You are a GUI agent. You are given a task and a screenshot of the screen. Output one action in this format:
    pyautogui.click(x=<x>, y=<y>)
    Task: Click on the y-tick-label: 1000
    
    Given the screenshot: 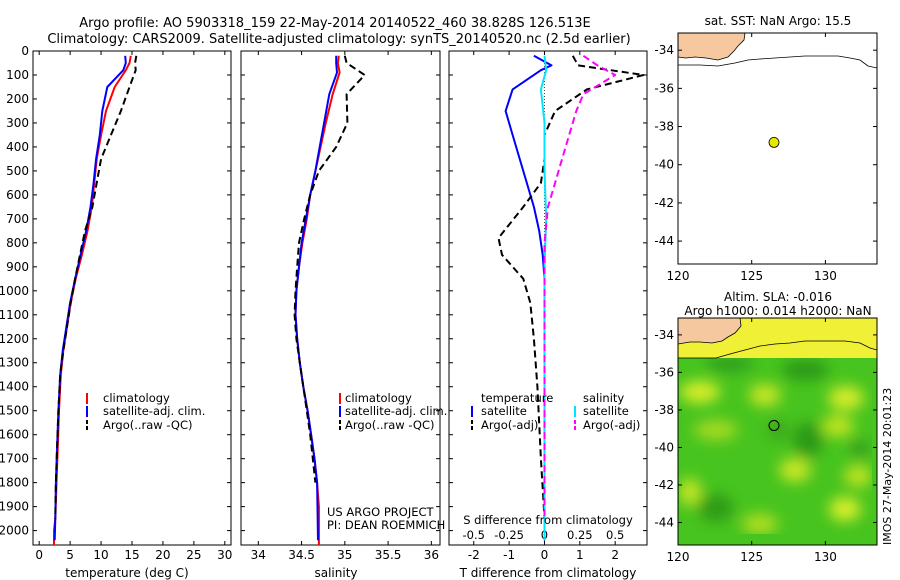 What is the action you would take?
    pyautogui.click(x=14, y=291)
    